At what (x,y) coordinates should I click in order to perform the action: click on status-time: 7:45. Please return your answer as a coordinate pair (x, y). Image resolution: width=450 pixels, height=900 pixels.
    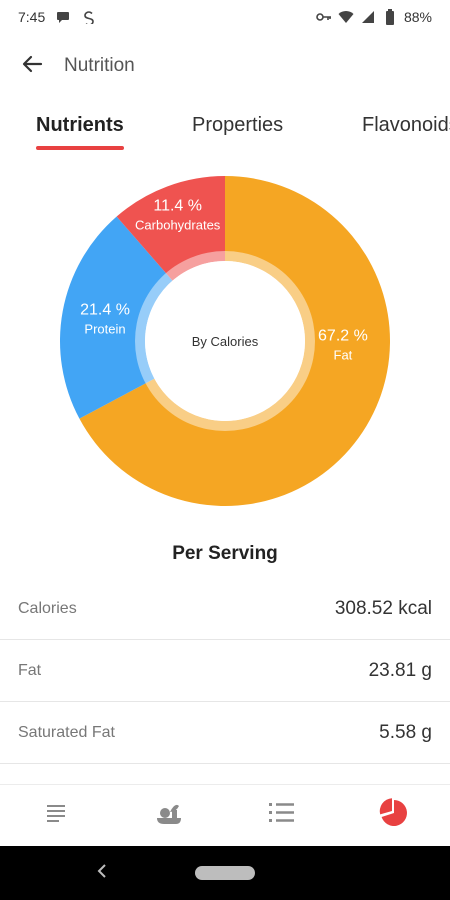
    Looking at the image, I should click on (32, 17).